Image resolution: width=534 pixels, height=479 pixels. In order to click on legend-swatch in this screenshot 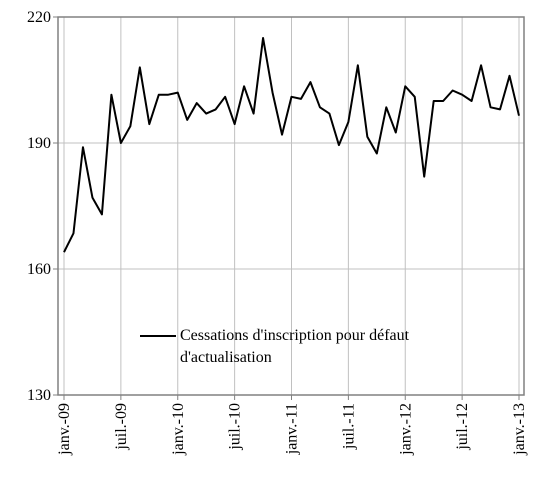, I will do `click(158, 336)`.